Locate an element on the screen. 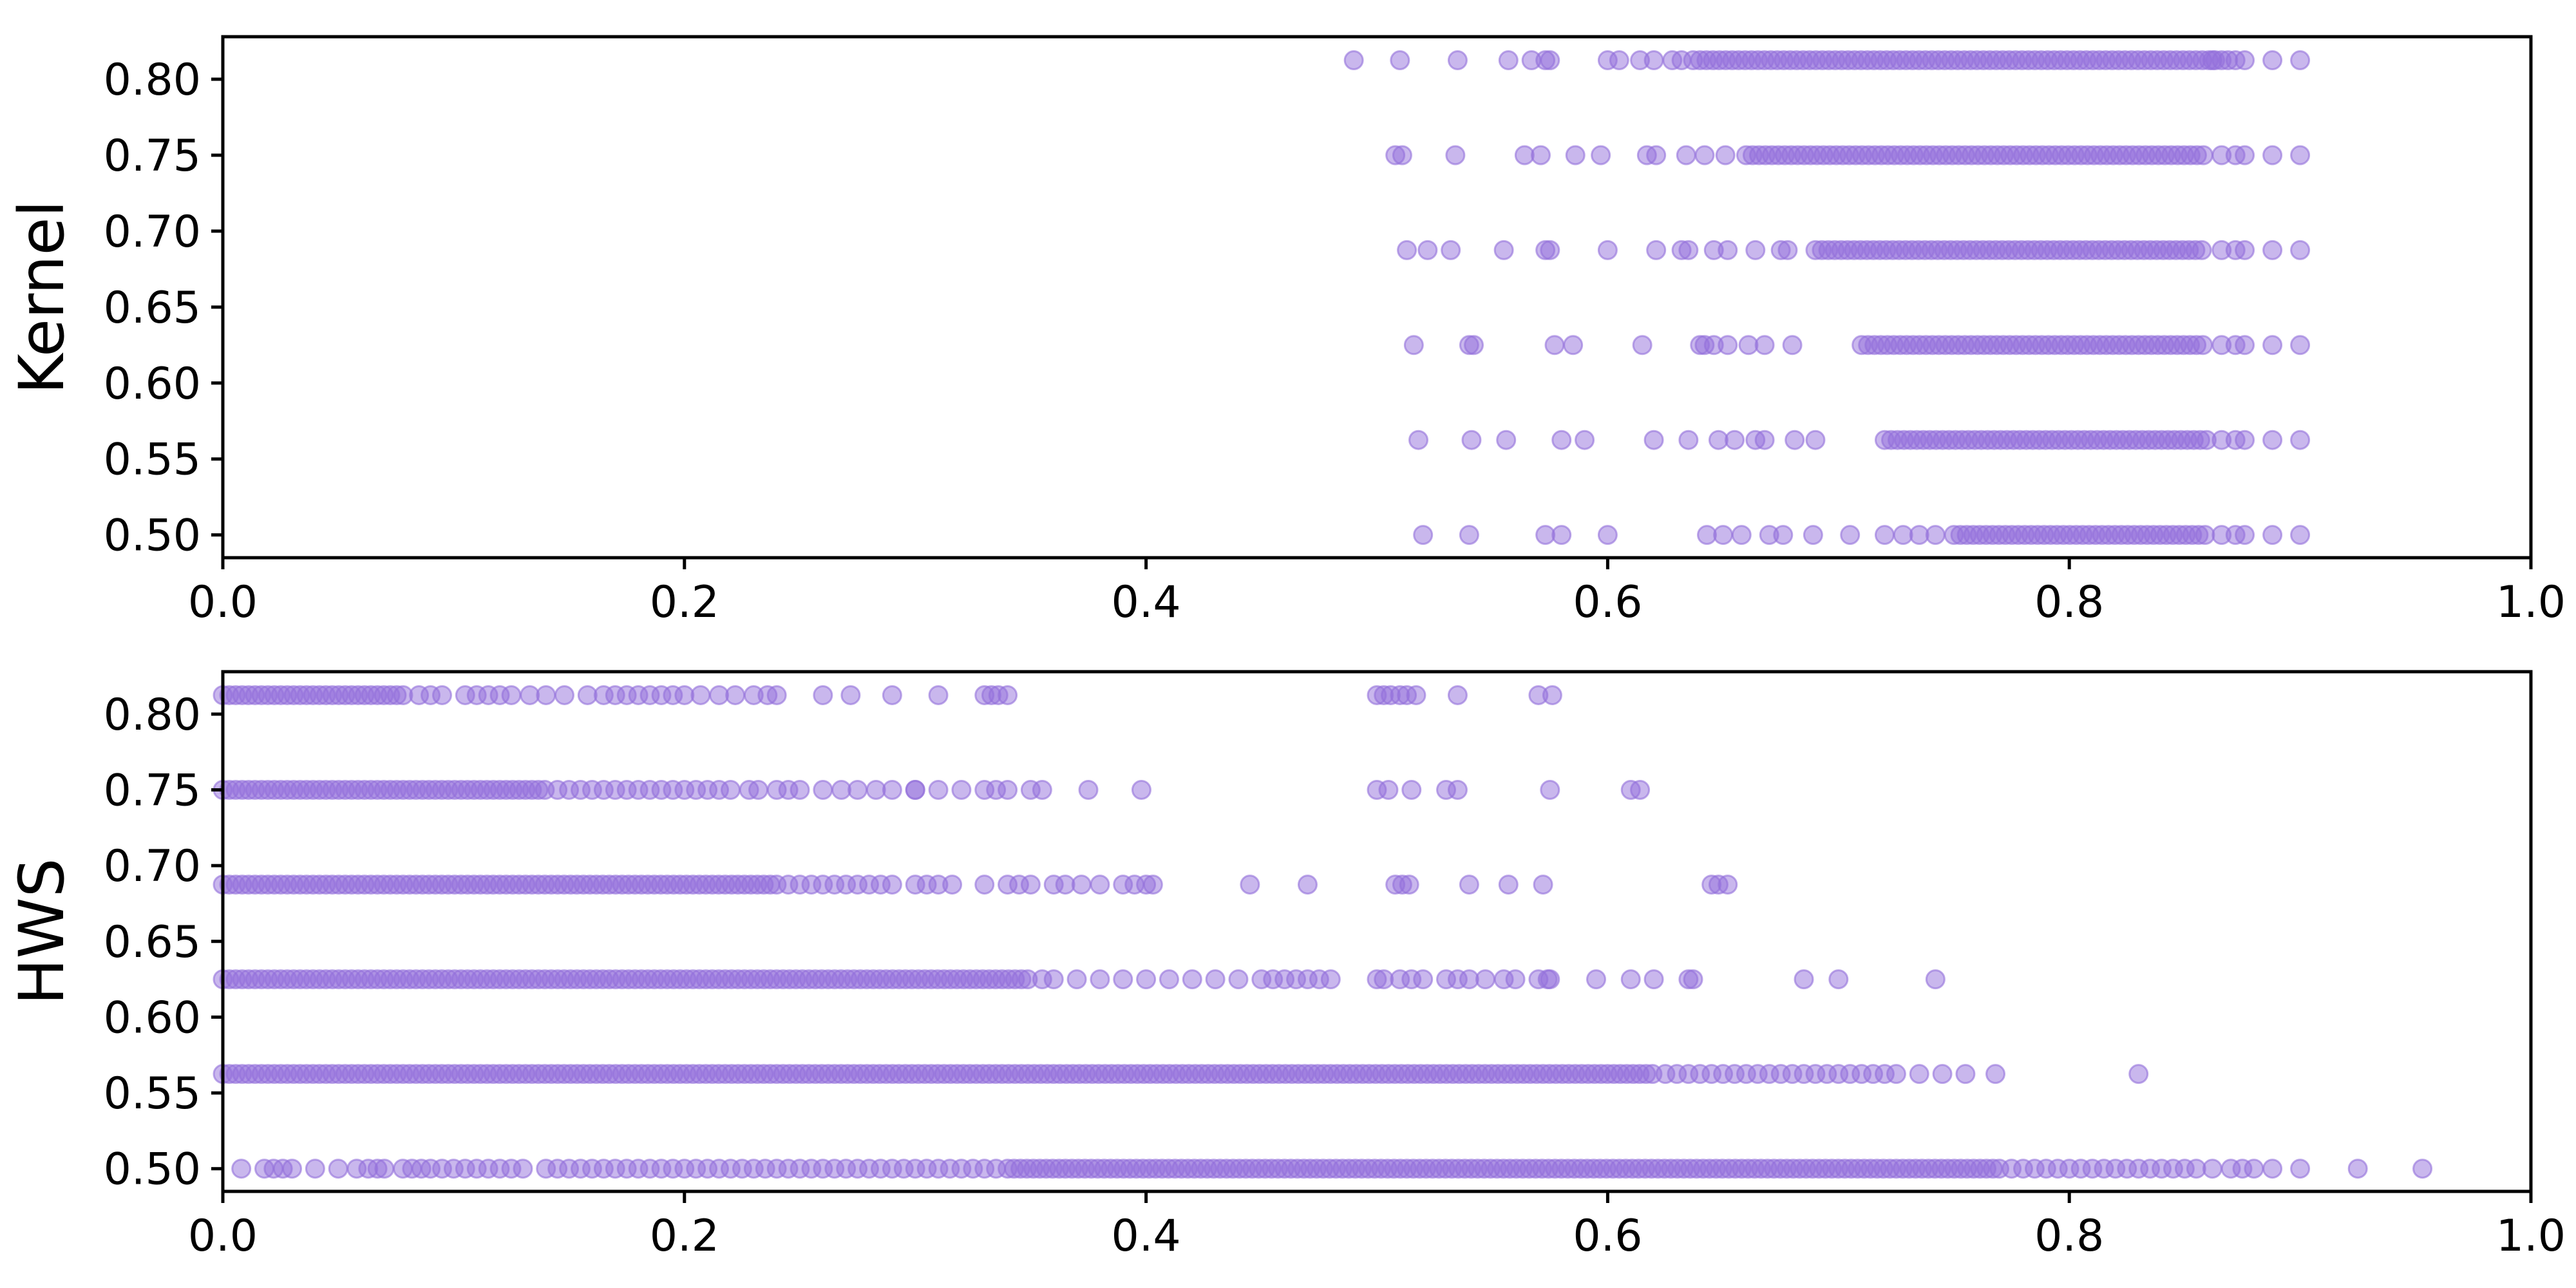  kernel-x-tick-label: 0.2 is located at coordinates (684, 603).